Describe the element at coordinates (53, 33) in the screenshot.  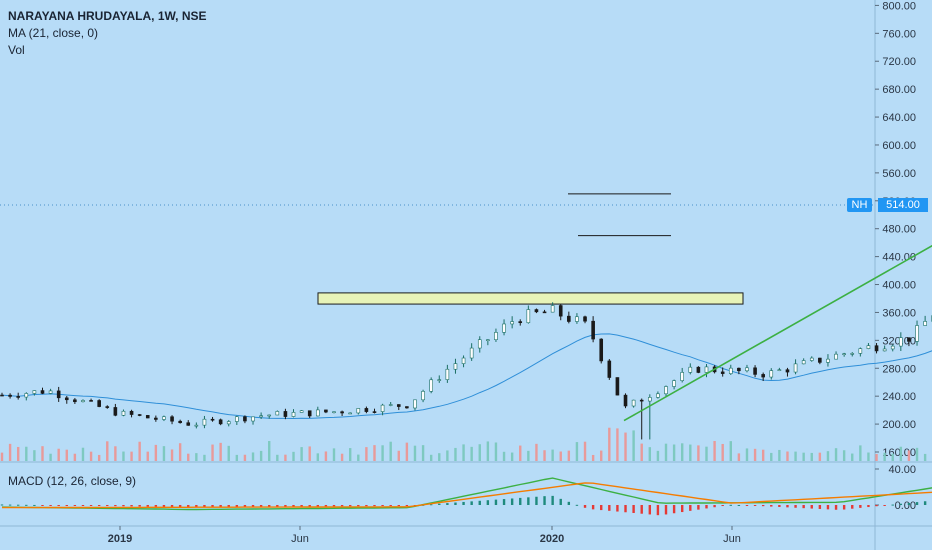
I see `ma-indicator-label: MA (21, close, 0)` at that location.